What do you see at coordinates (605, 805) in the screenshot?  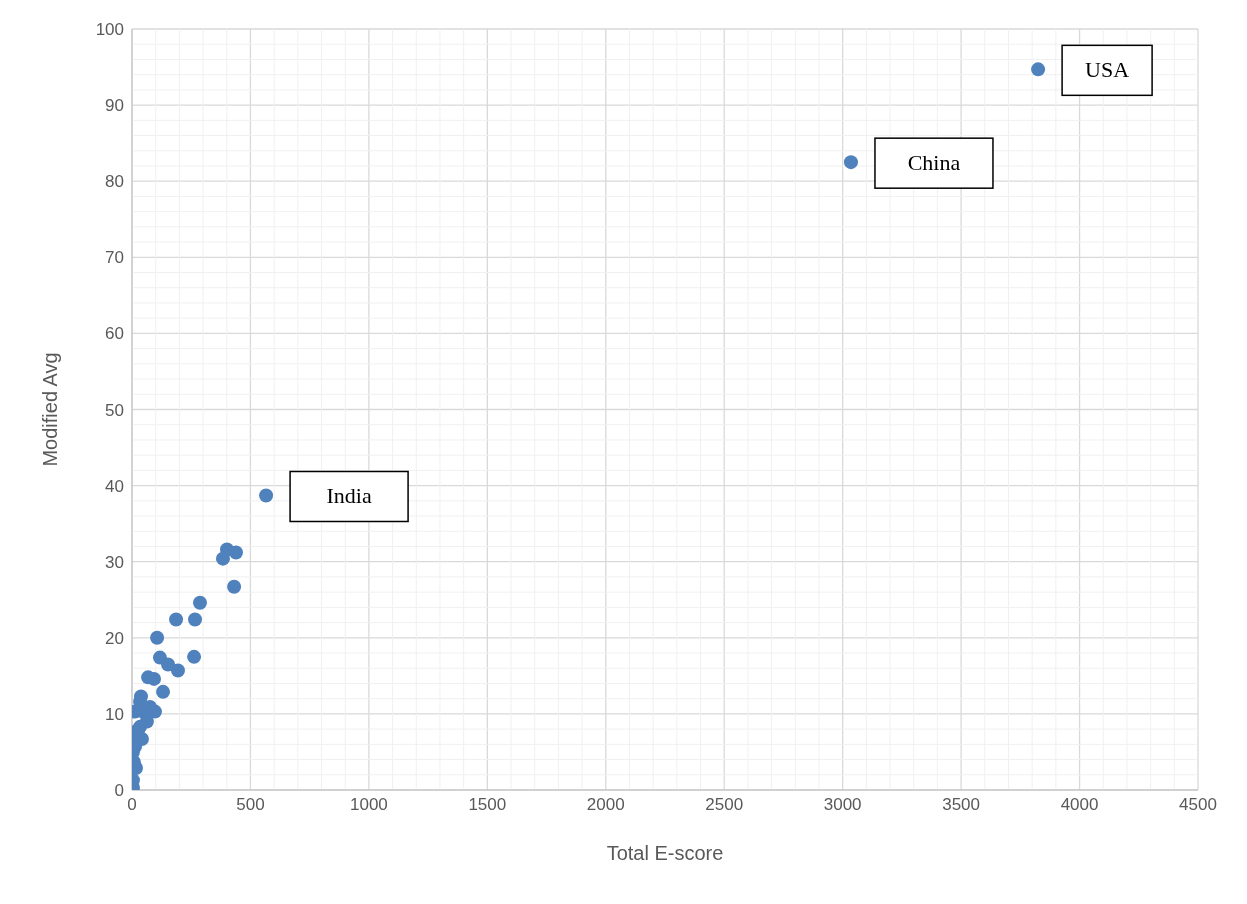 I see `x-tick-label: 2000` at bounding box center [605, 805].